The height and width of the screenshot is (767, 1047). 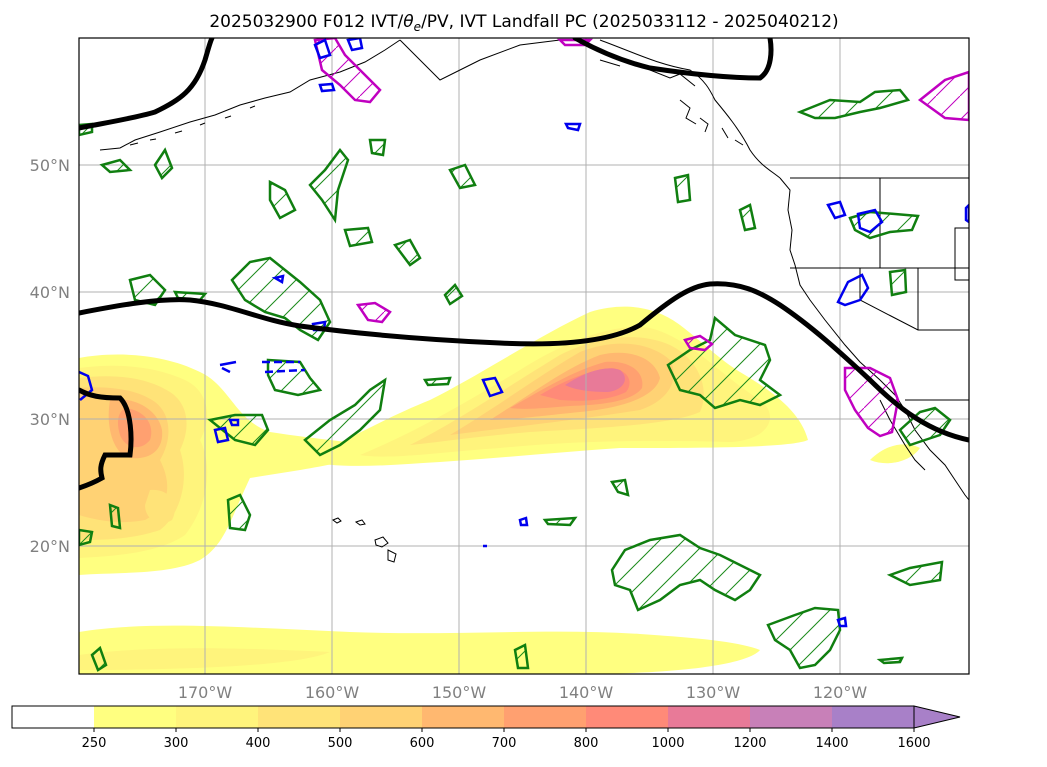 I want to click on colorbar-tick-label: 400, so click(x=258, y=743).